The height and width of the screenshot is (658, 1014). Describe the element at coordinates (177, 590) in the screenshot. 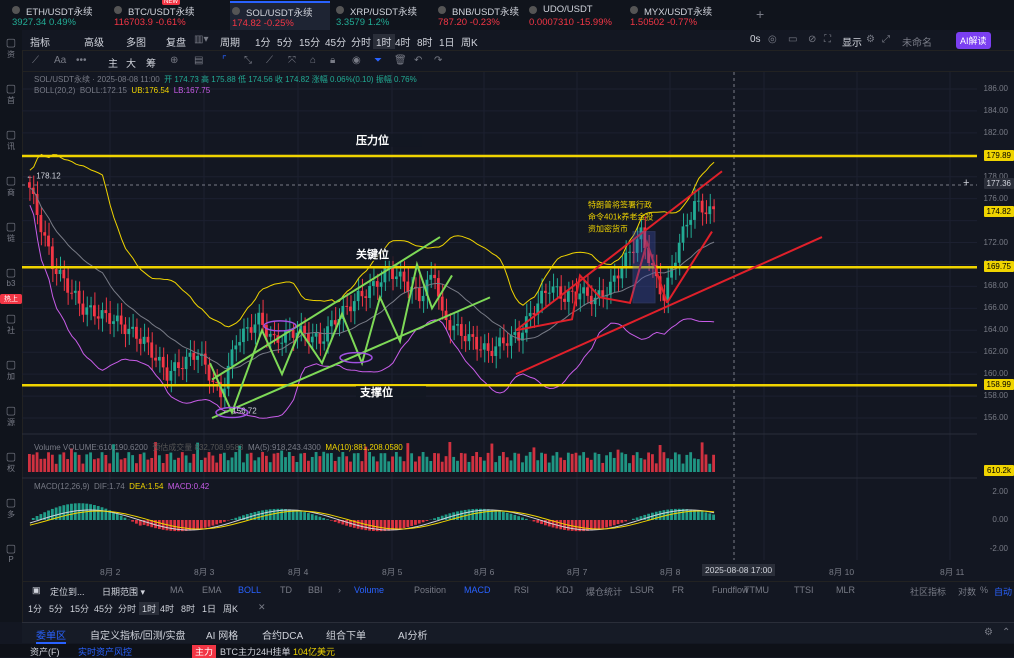

I see `indicator-toggle: MA` at that location.